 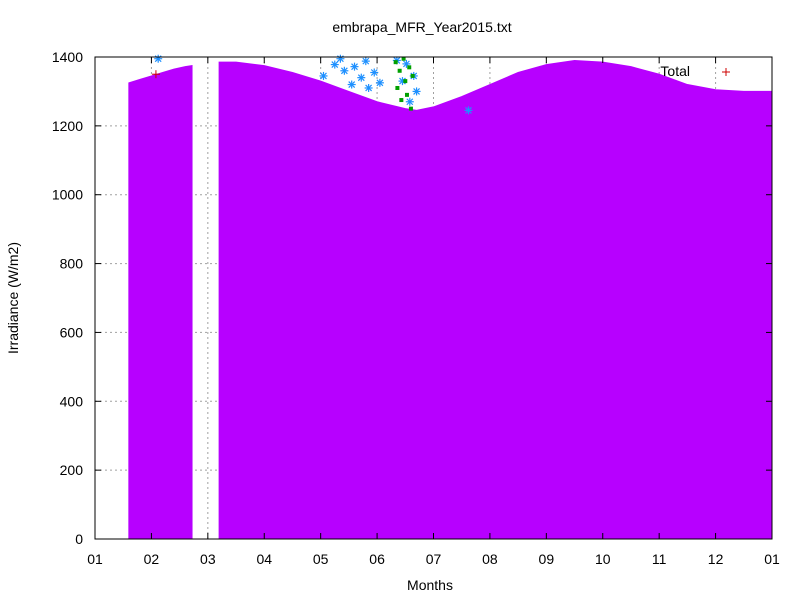 What do you see at coordinates (312, 84) in the screenshot?
I see `scatter-series` at bounding box center [312, 84].